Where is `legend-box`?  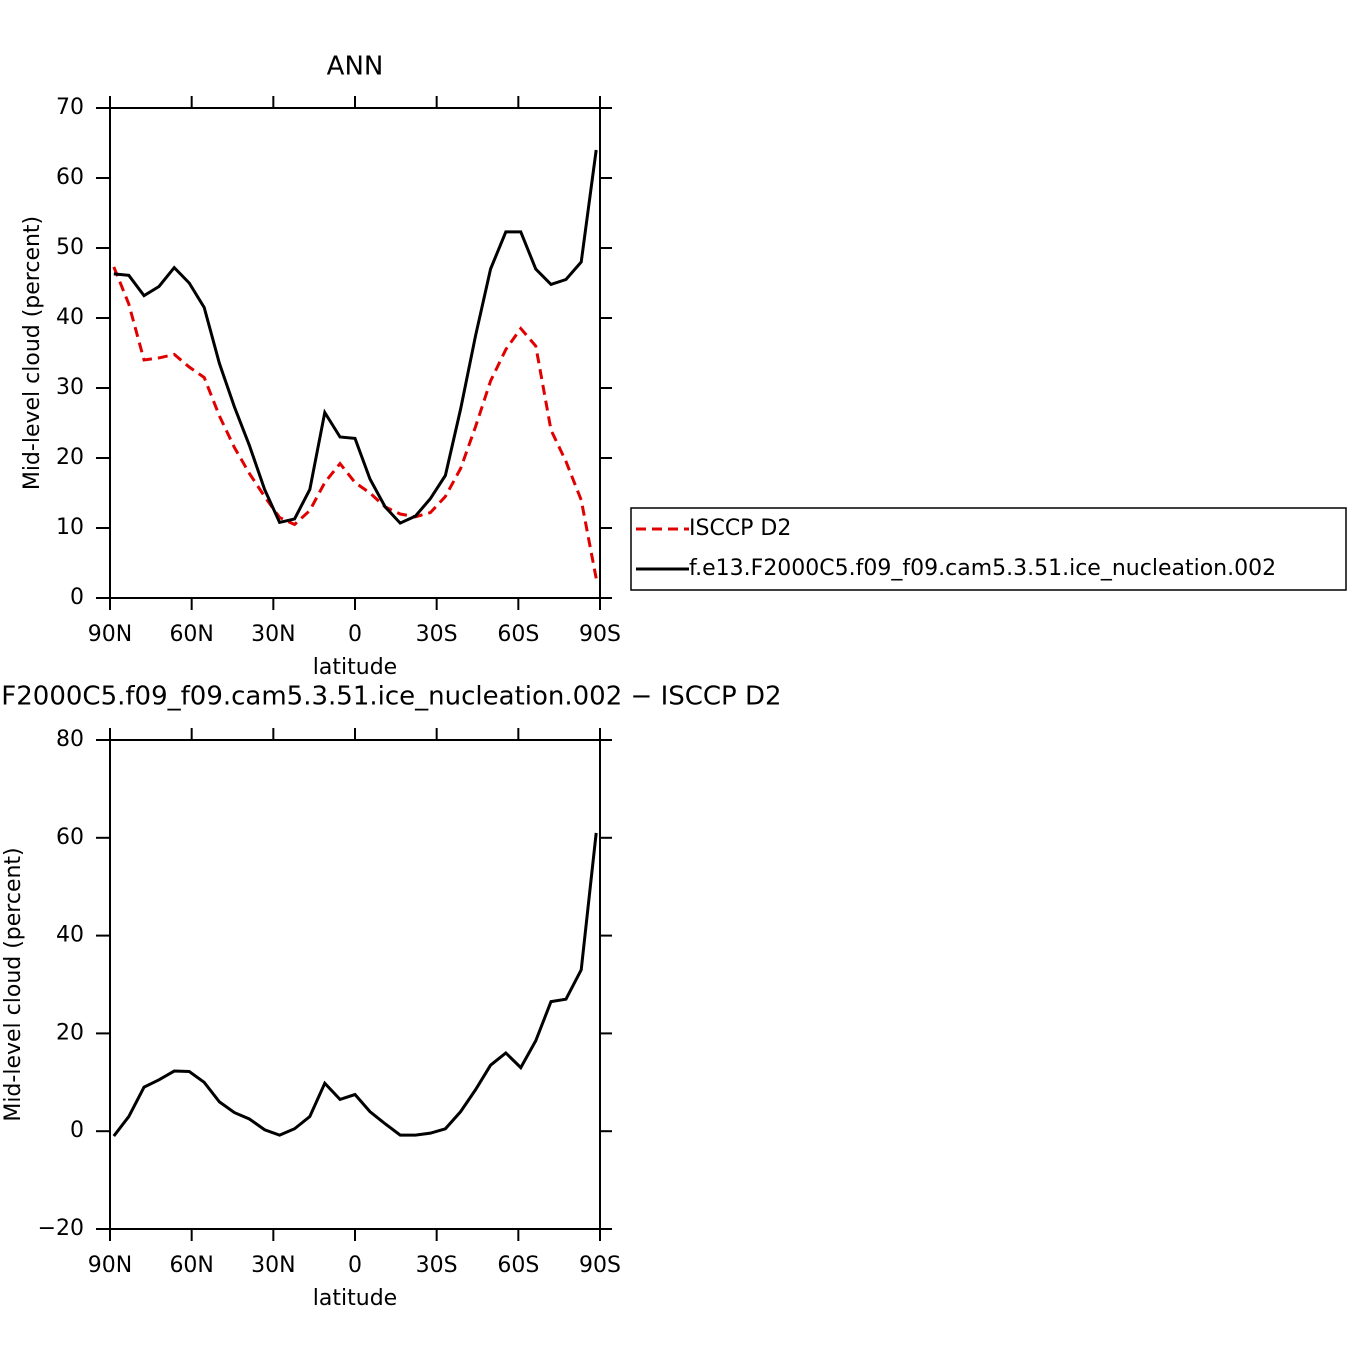 legend-box is located at coordinates (988, 549).